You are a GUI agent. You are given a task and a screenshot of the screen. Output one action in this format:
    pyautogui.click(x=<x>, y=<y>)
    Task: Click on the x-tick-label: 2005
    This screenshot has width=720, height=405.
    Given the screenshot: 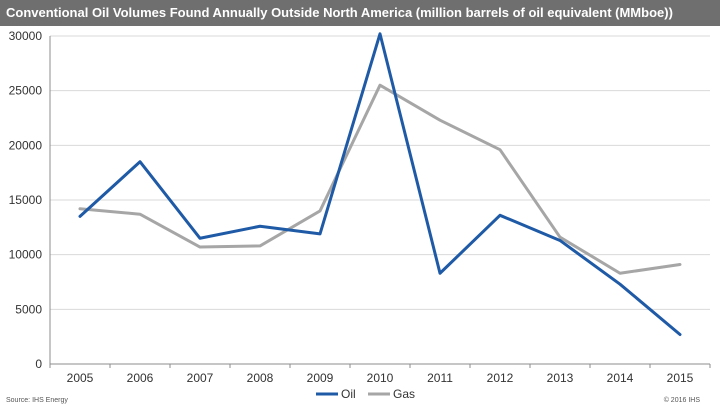 What is the action you would take?
    pyautogui.click(x=80, y=378)
    